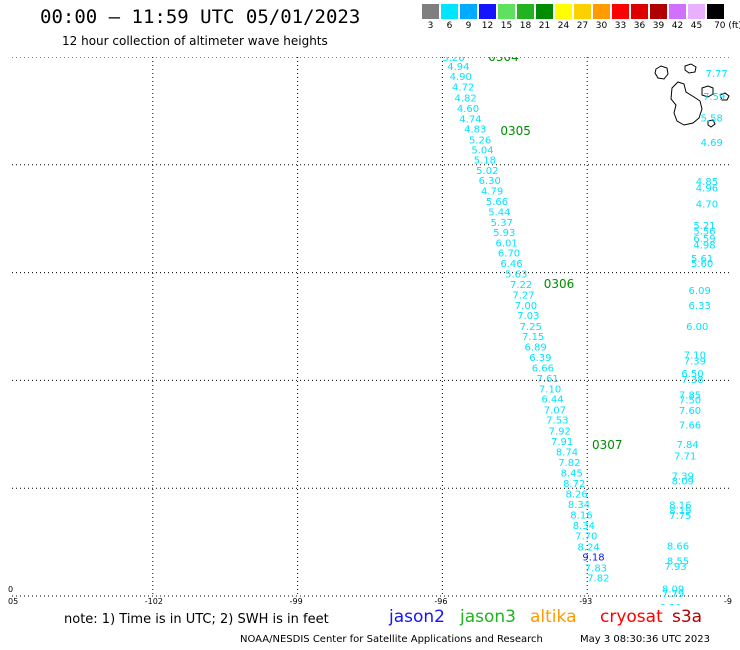 The image size is (740, 650). What do you see at coordinates (569, 463) in the screenshot?
I see `wave-height-point: 7.82` at bounding box center [569, 463].